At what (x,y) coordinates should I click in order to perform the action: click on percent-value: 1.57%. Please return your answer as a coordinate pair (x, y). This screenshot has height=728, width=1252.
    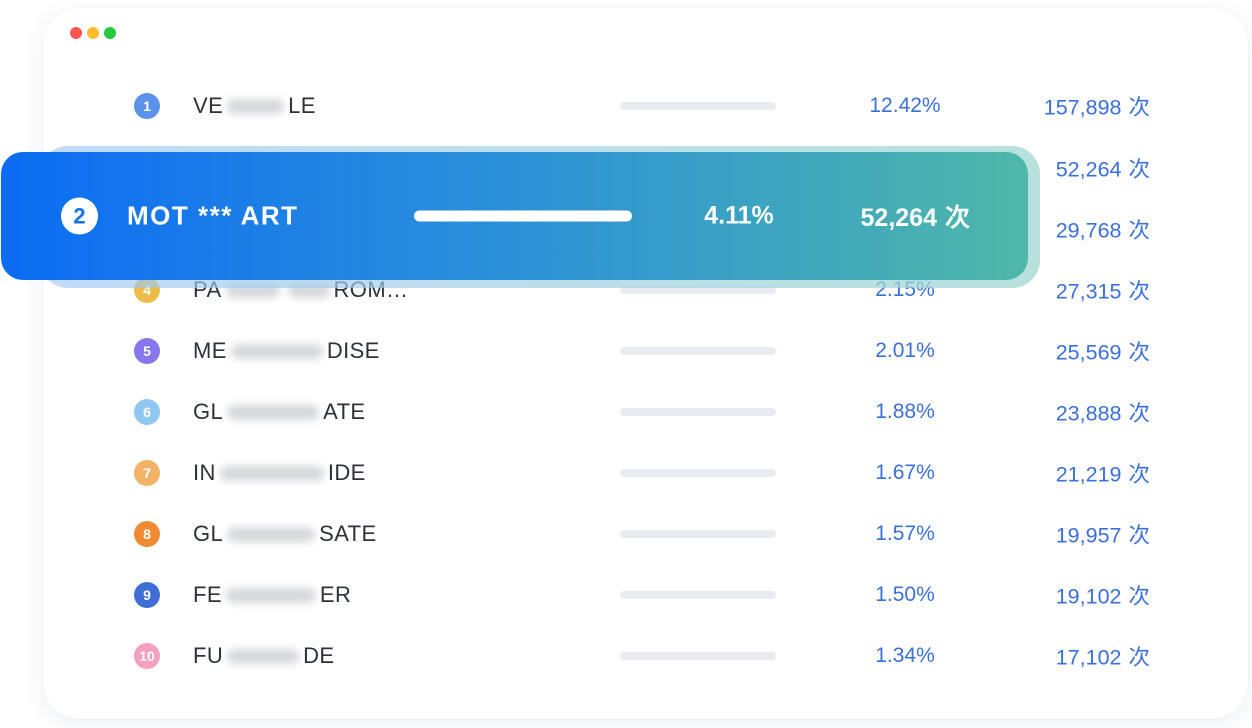
    Looking at the image, I should click on (905, 533).